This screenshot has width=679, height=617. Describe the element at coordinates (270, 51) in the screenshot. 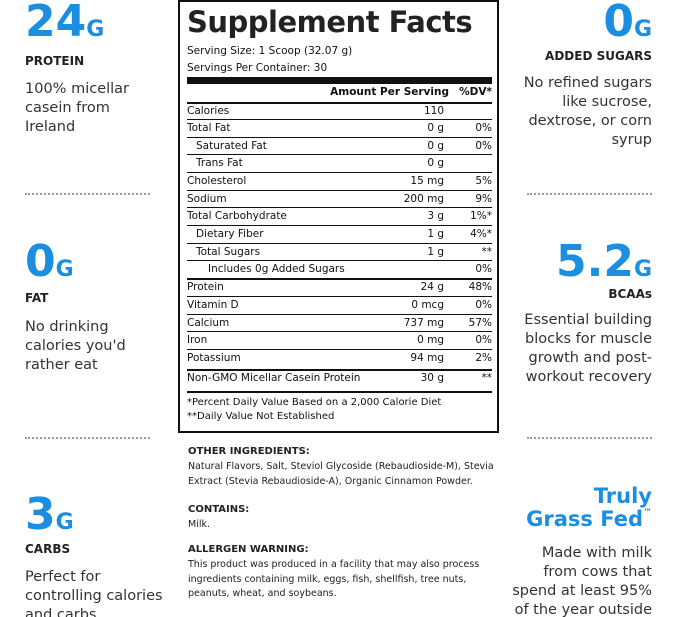

I see `serving-size: Serving Size: 1 Scoop (32.07 g)` at that location.